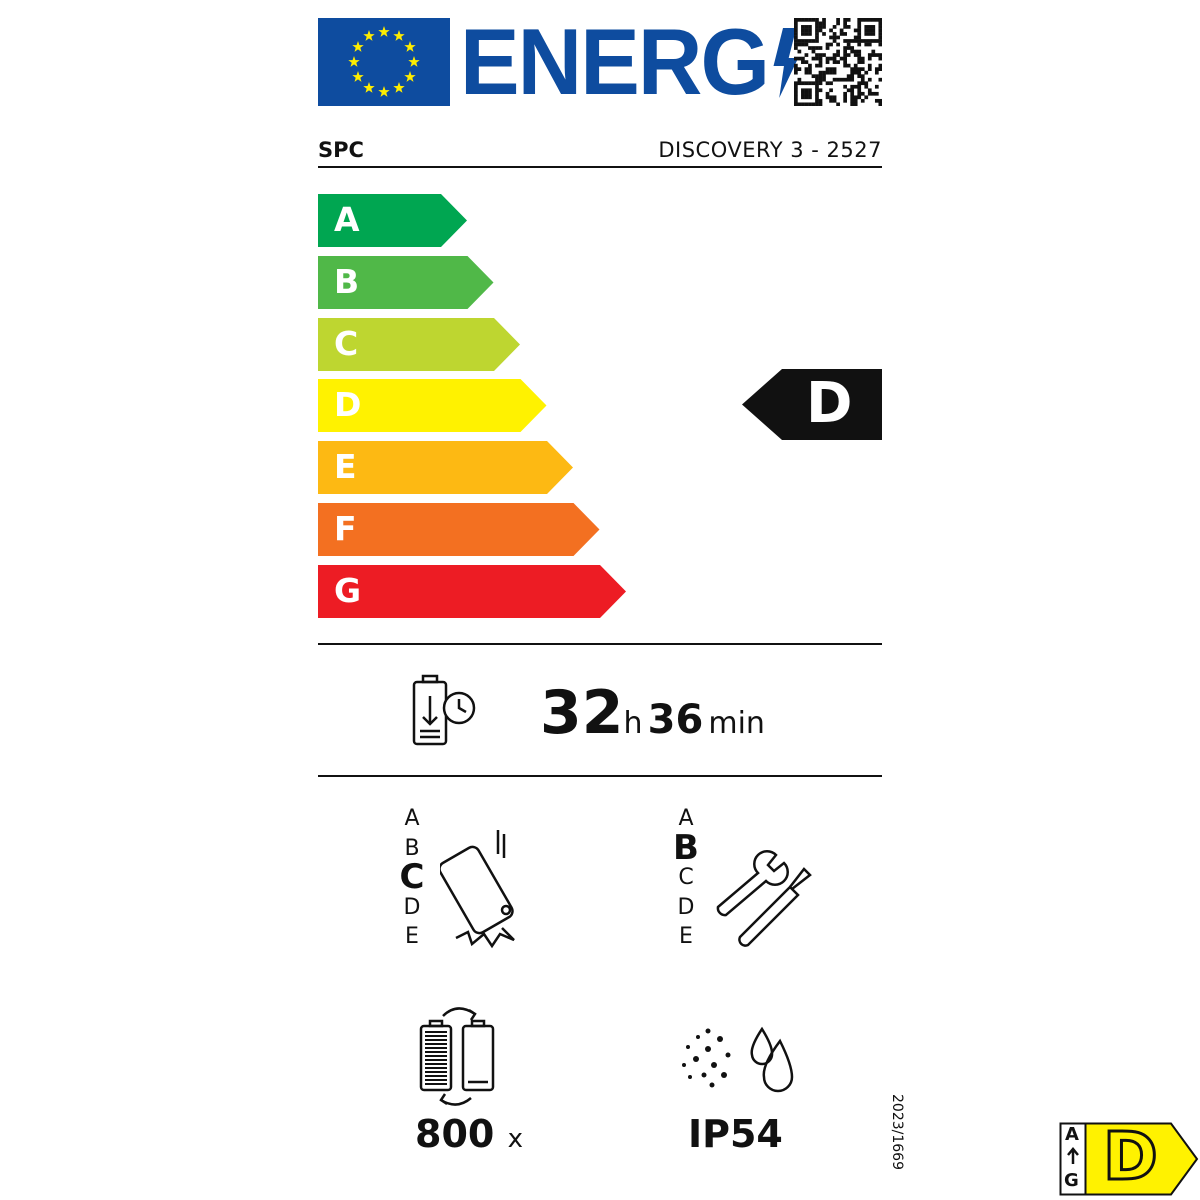 Image resolution: width=1200 pixels, height=1200 pixels. Describe the element at coordinates (770, 150) in the screenshot. I see `model-name: DISCOVERY 3 - 2527` at that location.